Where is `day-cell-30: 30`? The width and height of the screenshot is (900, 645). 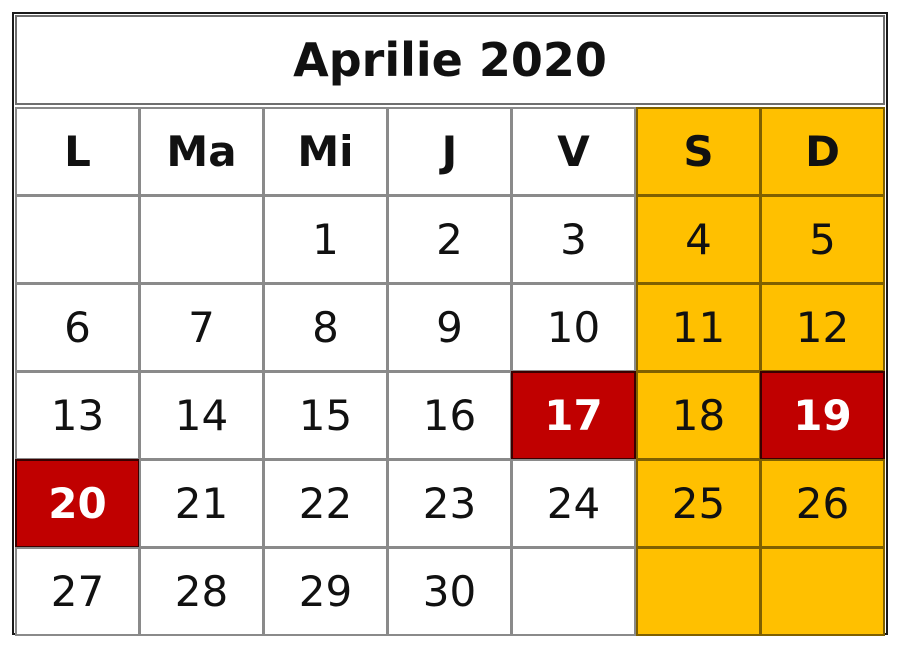
day-cell-30: 30 is located at coordinates (449, 591).